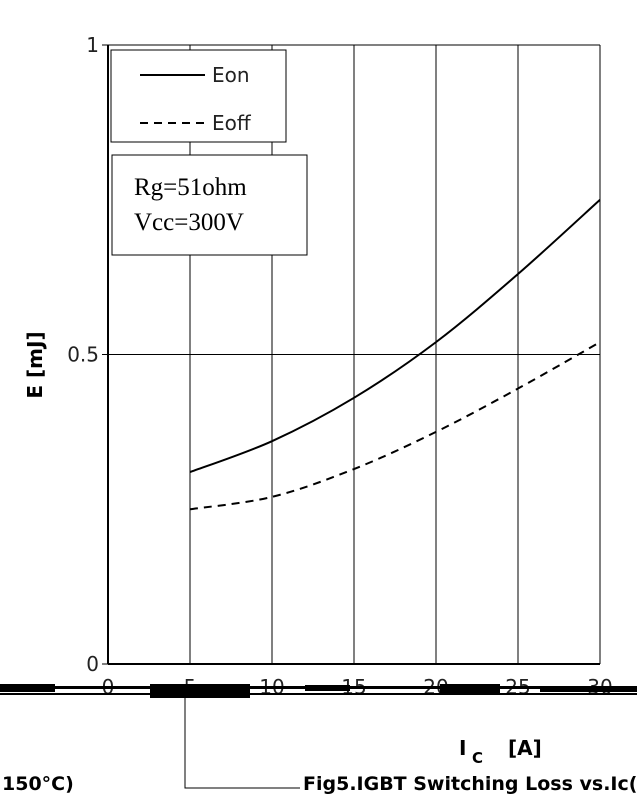 This screenshot has height=798, width=637. I want to click on caption-left: 150°C), so click(38, 784).